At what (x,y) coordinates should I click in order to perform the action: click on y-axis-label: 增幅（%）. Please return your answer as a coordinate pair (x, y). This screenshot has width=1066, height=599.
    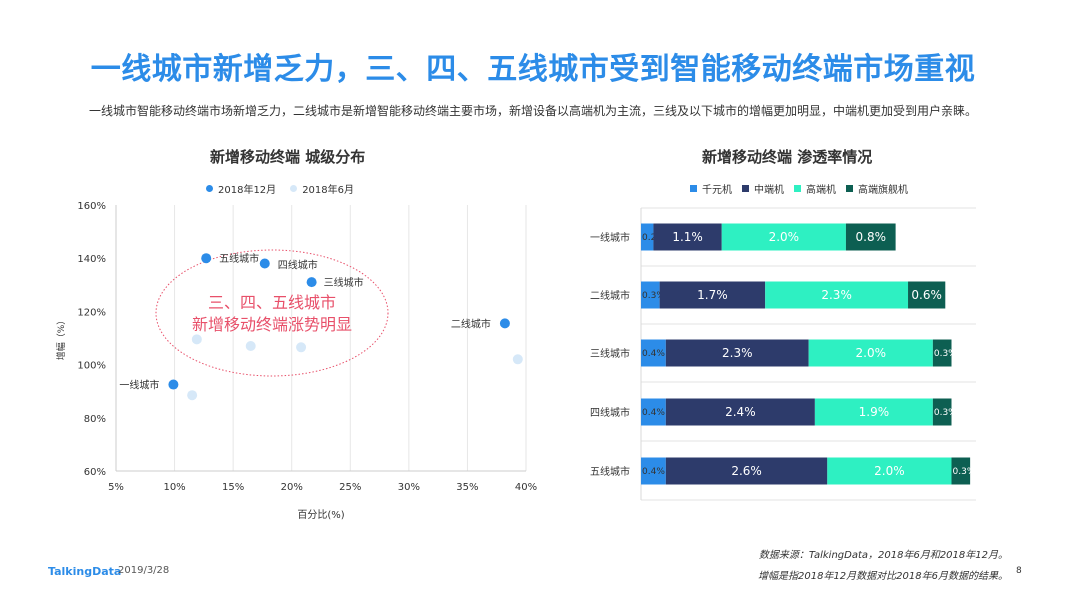
    Looking at the image, I should click on (61, 338).